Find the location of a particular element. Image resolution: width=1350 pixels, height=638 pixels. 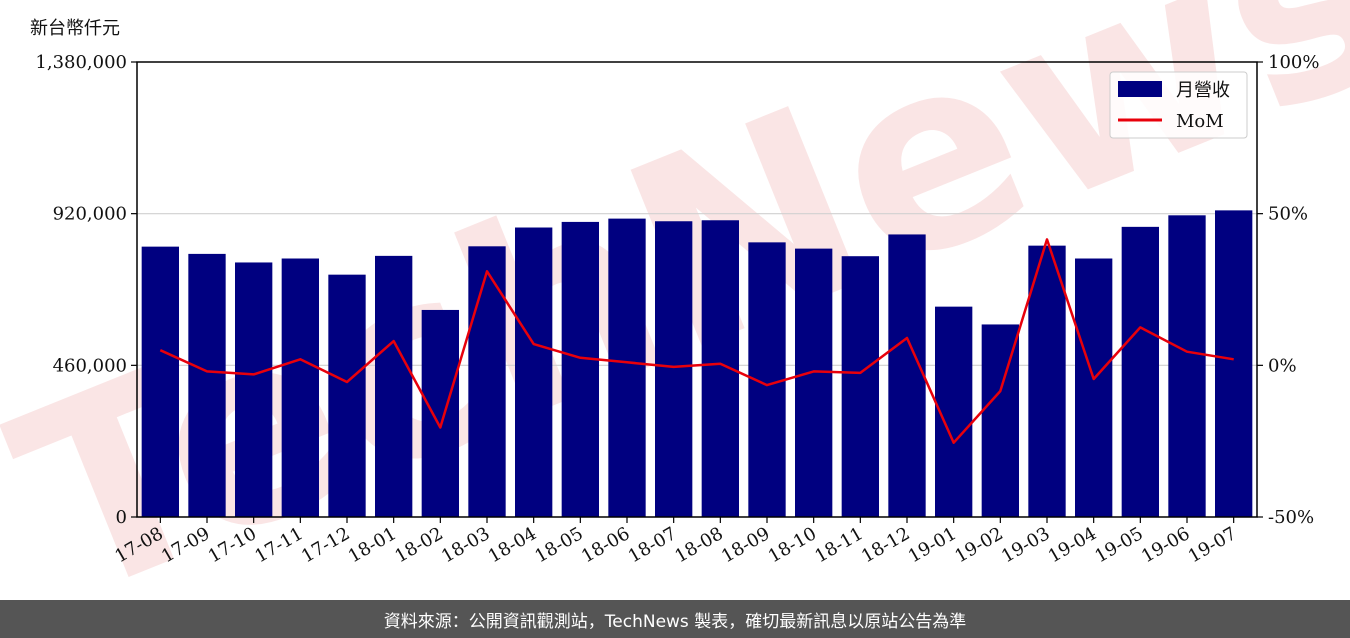

y-left-tick-label: 1,380,000 is located at coordinates (81, 62).